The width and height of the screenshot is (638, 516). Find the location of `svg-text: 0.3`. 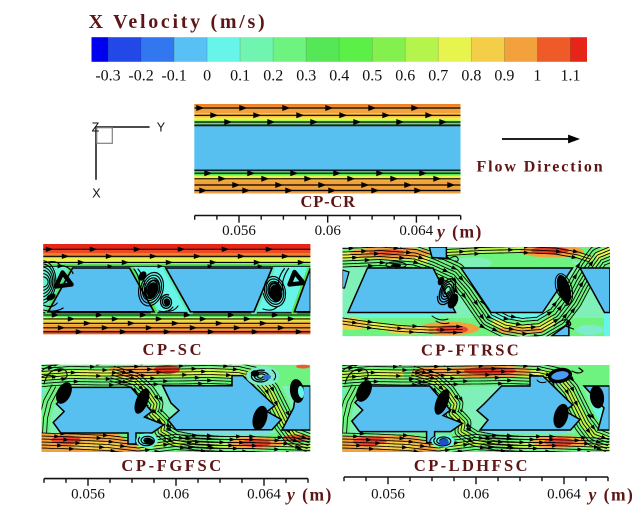

svg-text: 0.3 is located at coordinates (306, 76).